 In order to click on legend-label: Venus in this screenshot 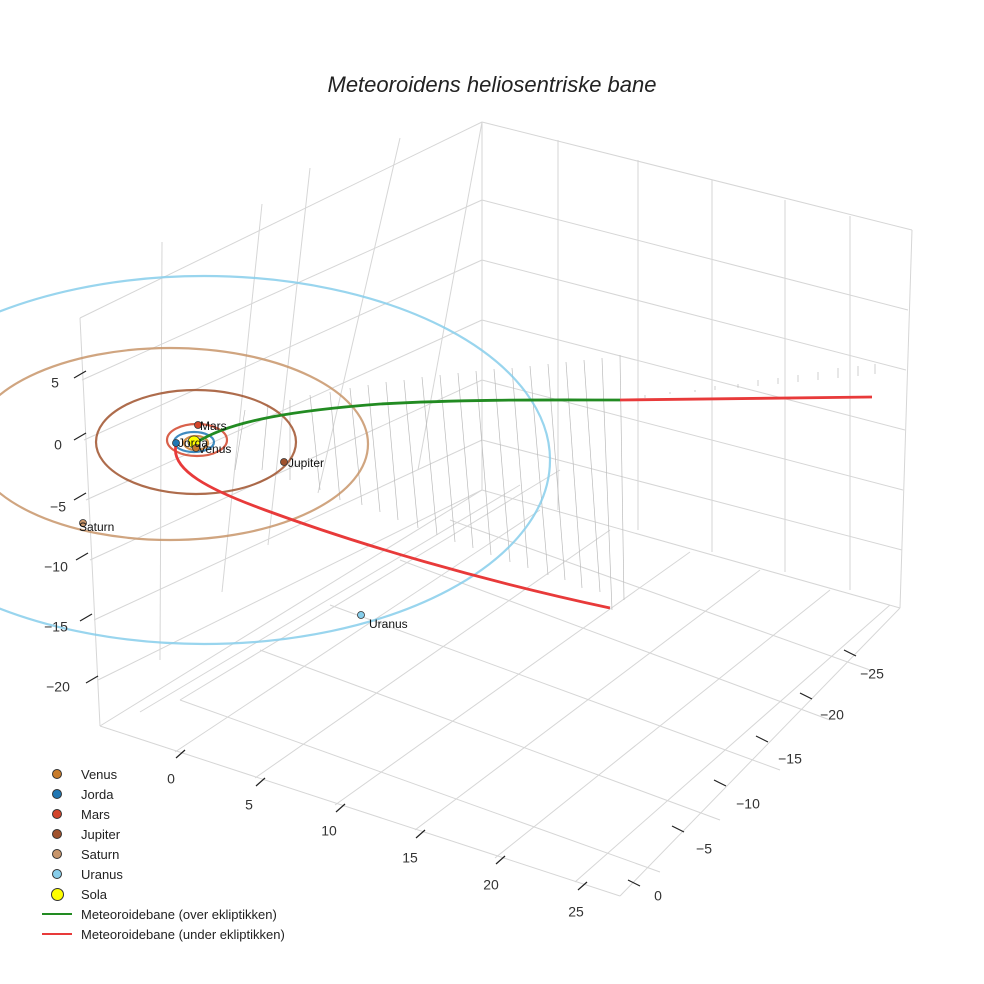, I will do `click(99, 774)`.